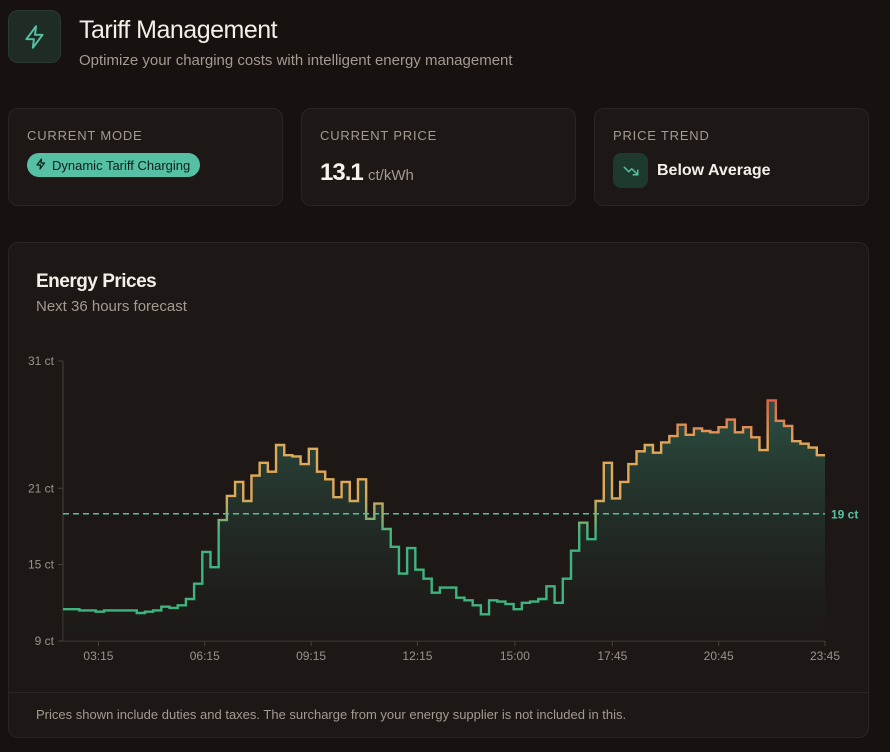  Describe the element at coordinates (45, 641) in the screenshot. I see `y-tick-label: 9 ct` at that location.